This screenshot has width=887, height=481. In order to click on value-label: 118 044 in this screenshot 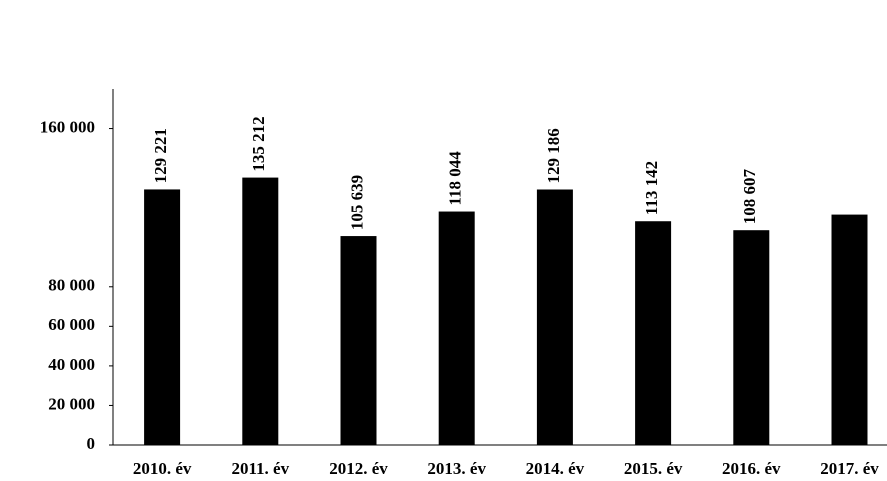, I will do `click(455, 178)`.